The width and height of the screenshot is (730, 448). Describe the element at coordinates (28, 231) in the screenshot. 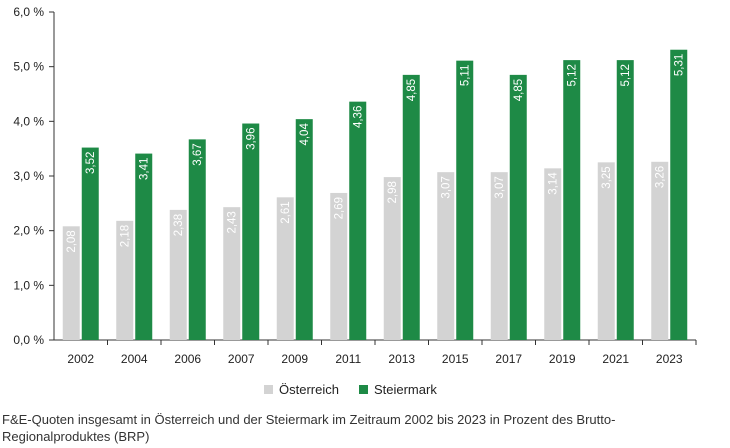

I see `y-tick-label: 2,0 %` at that location.